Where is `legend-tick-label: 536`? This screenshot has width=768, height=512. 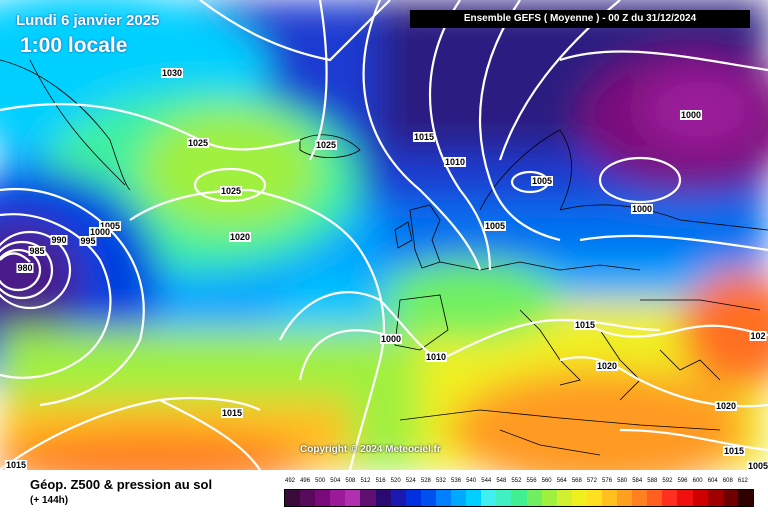
legend-tick-label: 536 is located at coordinates (456, 481).